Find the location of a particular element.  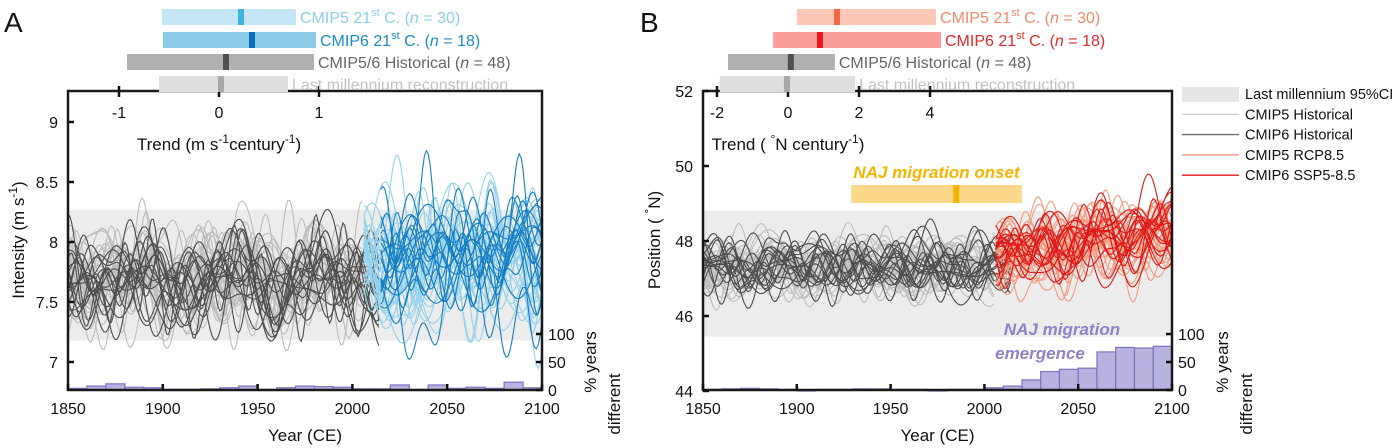

text-part: century is located at coordinates (257, 144).